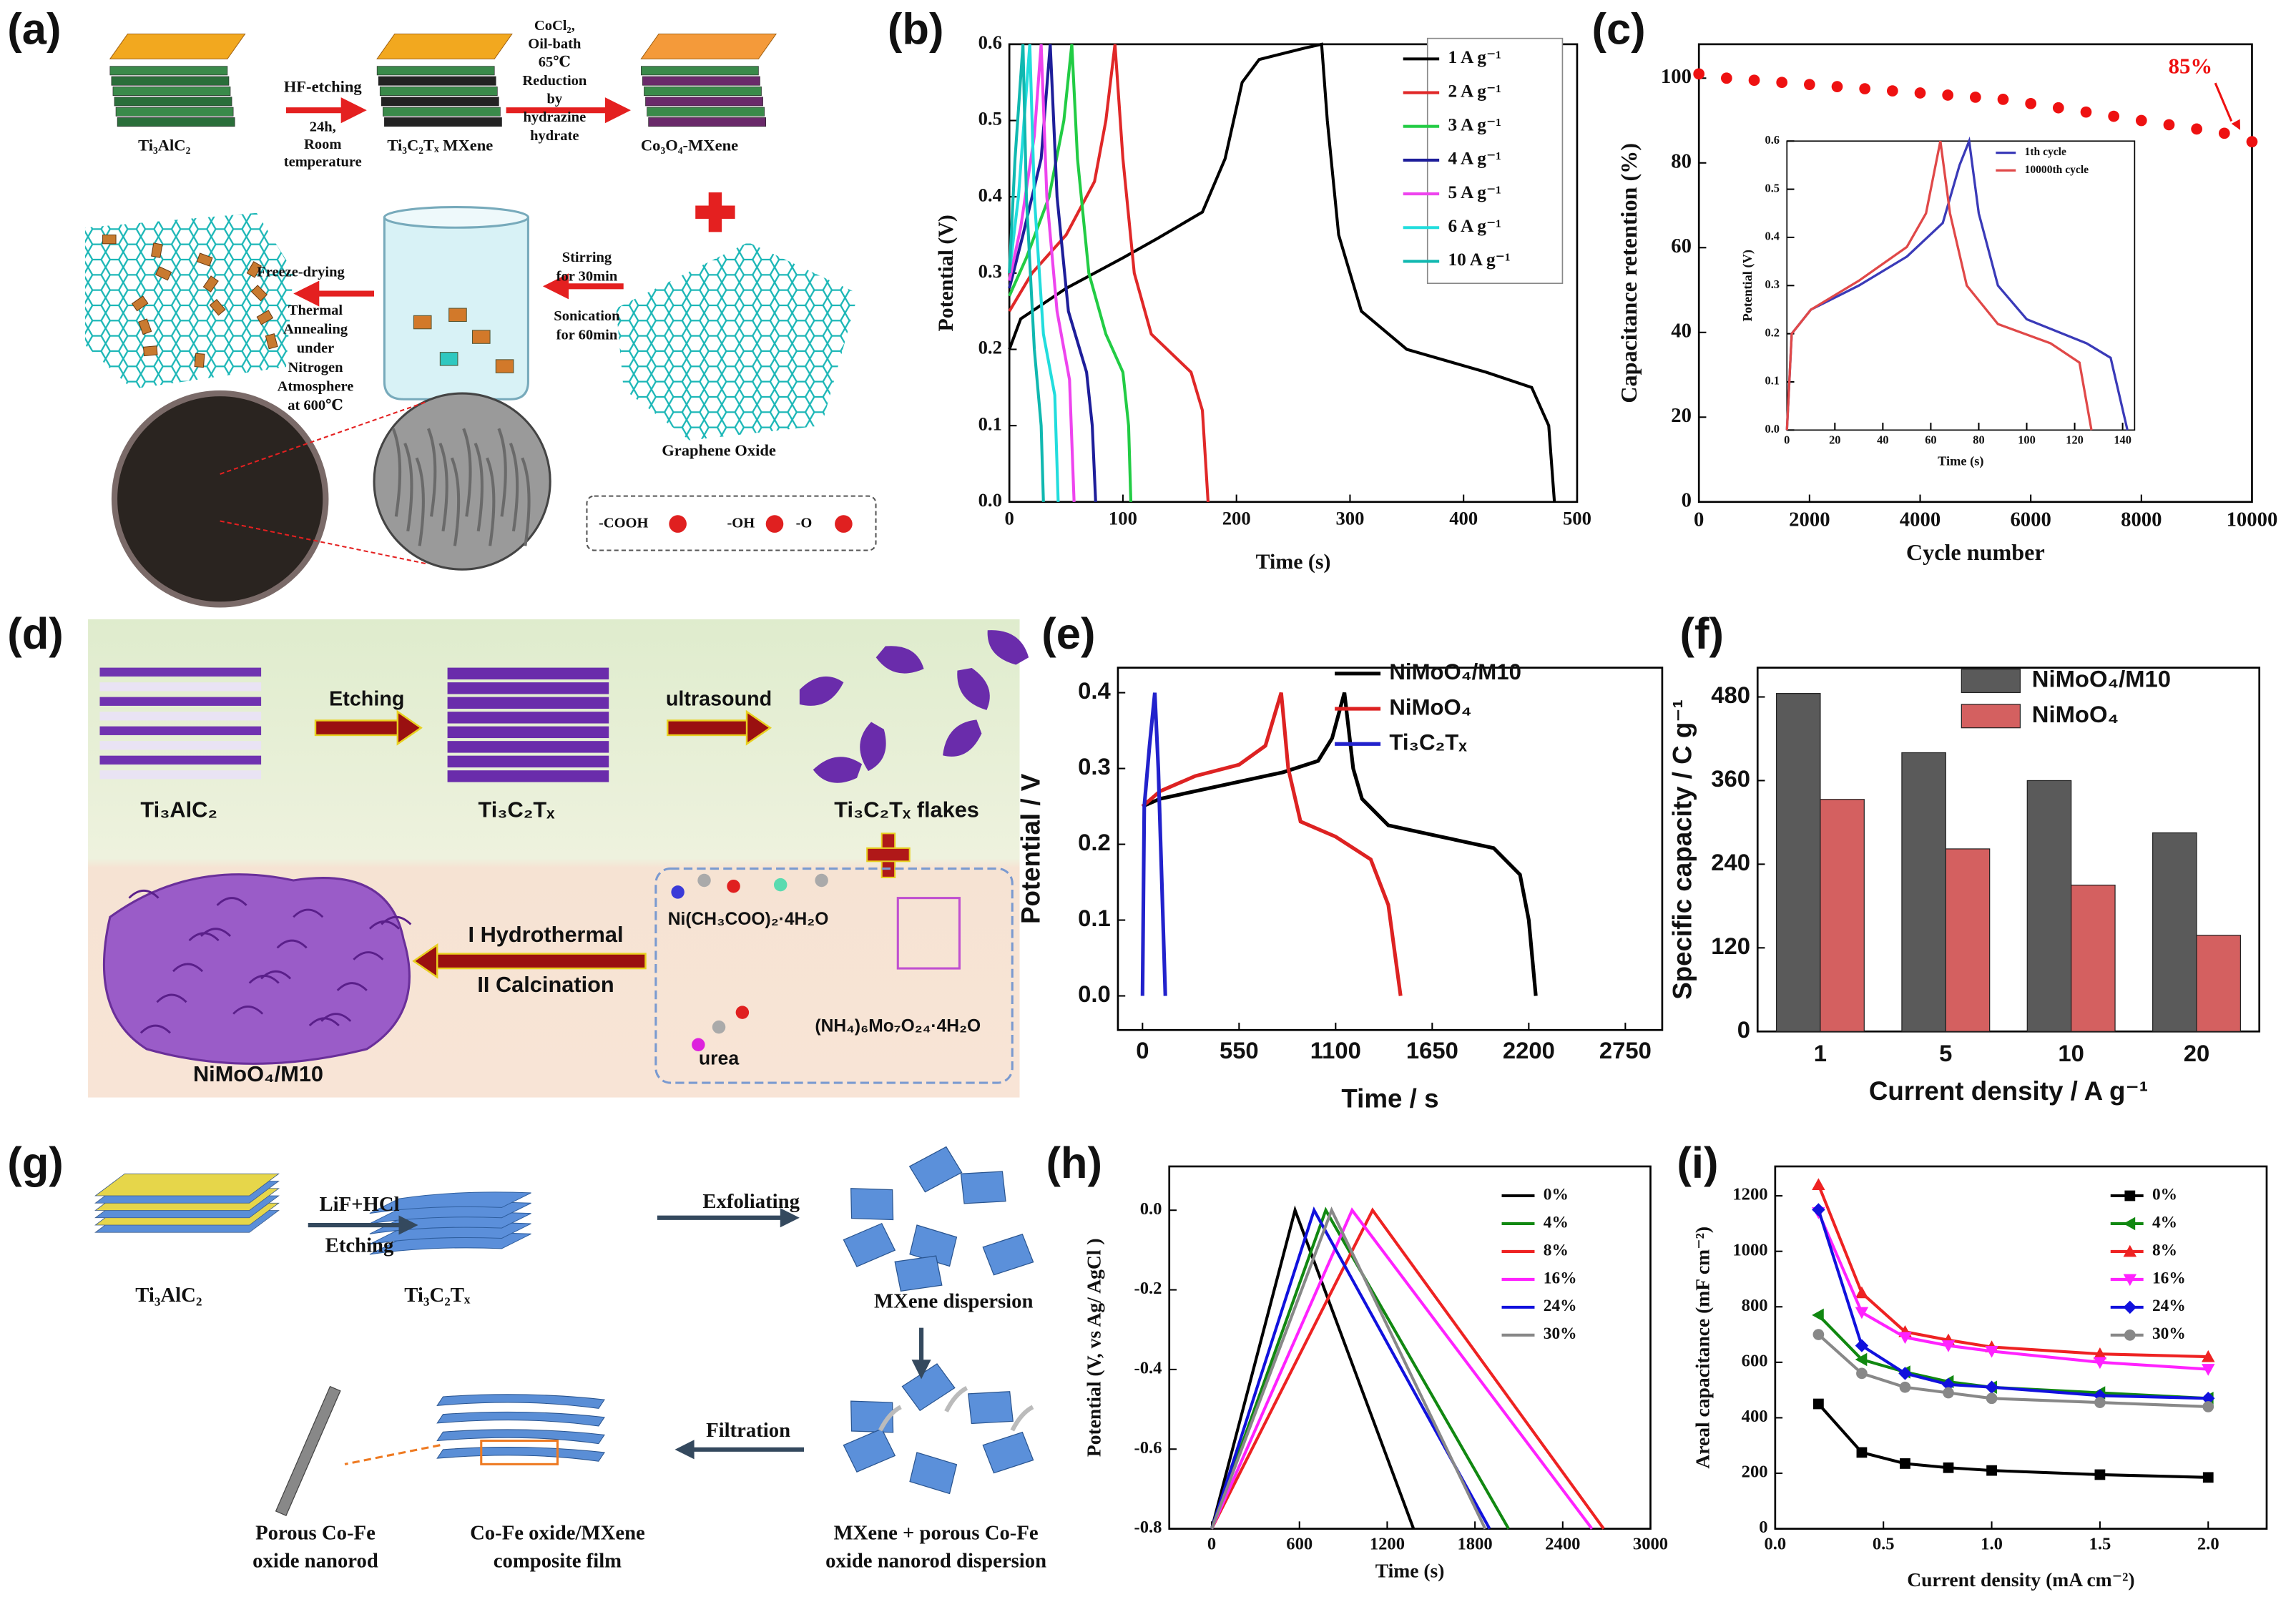 This screenshot has height=1617, width=2296. What do you see at coordinates (164, 145) in the screenshot?
I see `label: Ti₃AlC₂` at bounding box center [164, 145].